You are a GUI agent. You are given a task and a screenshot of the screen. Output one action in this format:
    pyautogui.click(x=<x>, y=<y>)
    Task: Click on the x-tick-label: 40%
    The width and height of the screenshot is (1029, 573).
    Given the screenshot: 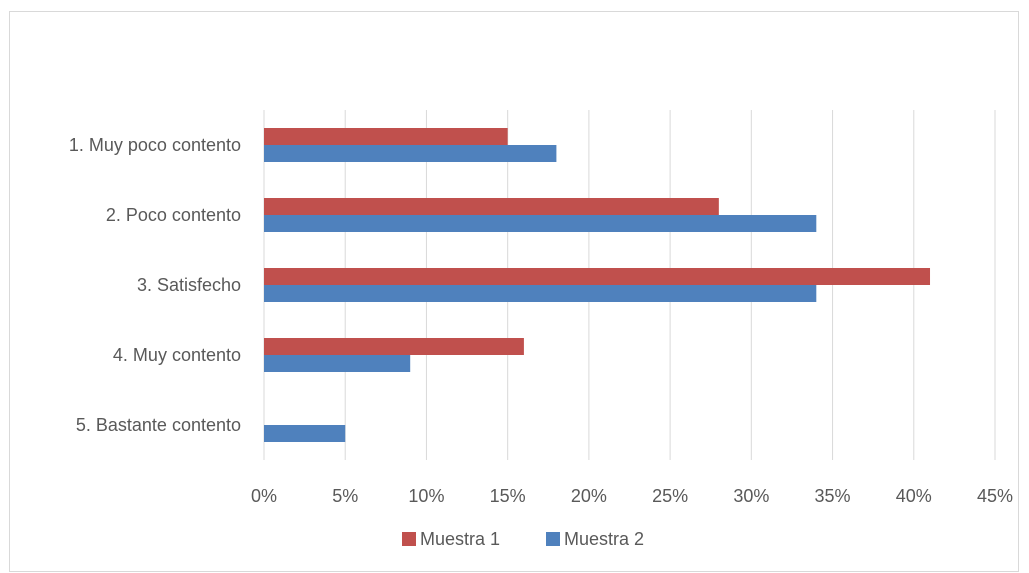 What is the action you would take?
    pyautogui.click(x=914, y=496)
    